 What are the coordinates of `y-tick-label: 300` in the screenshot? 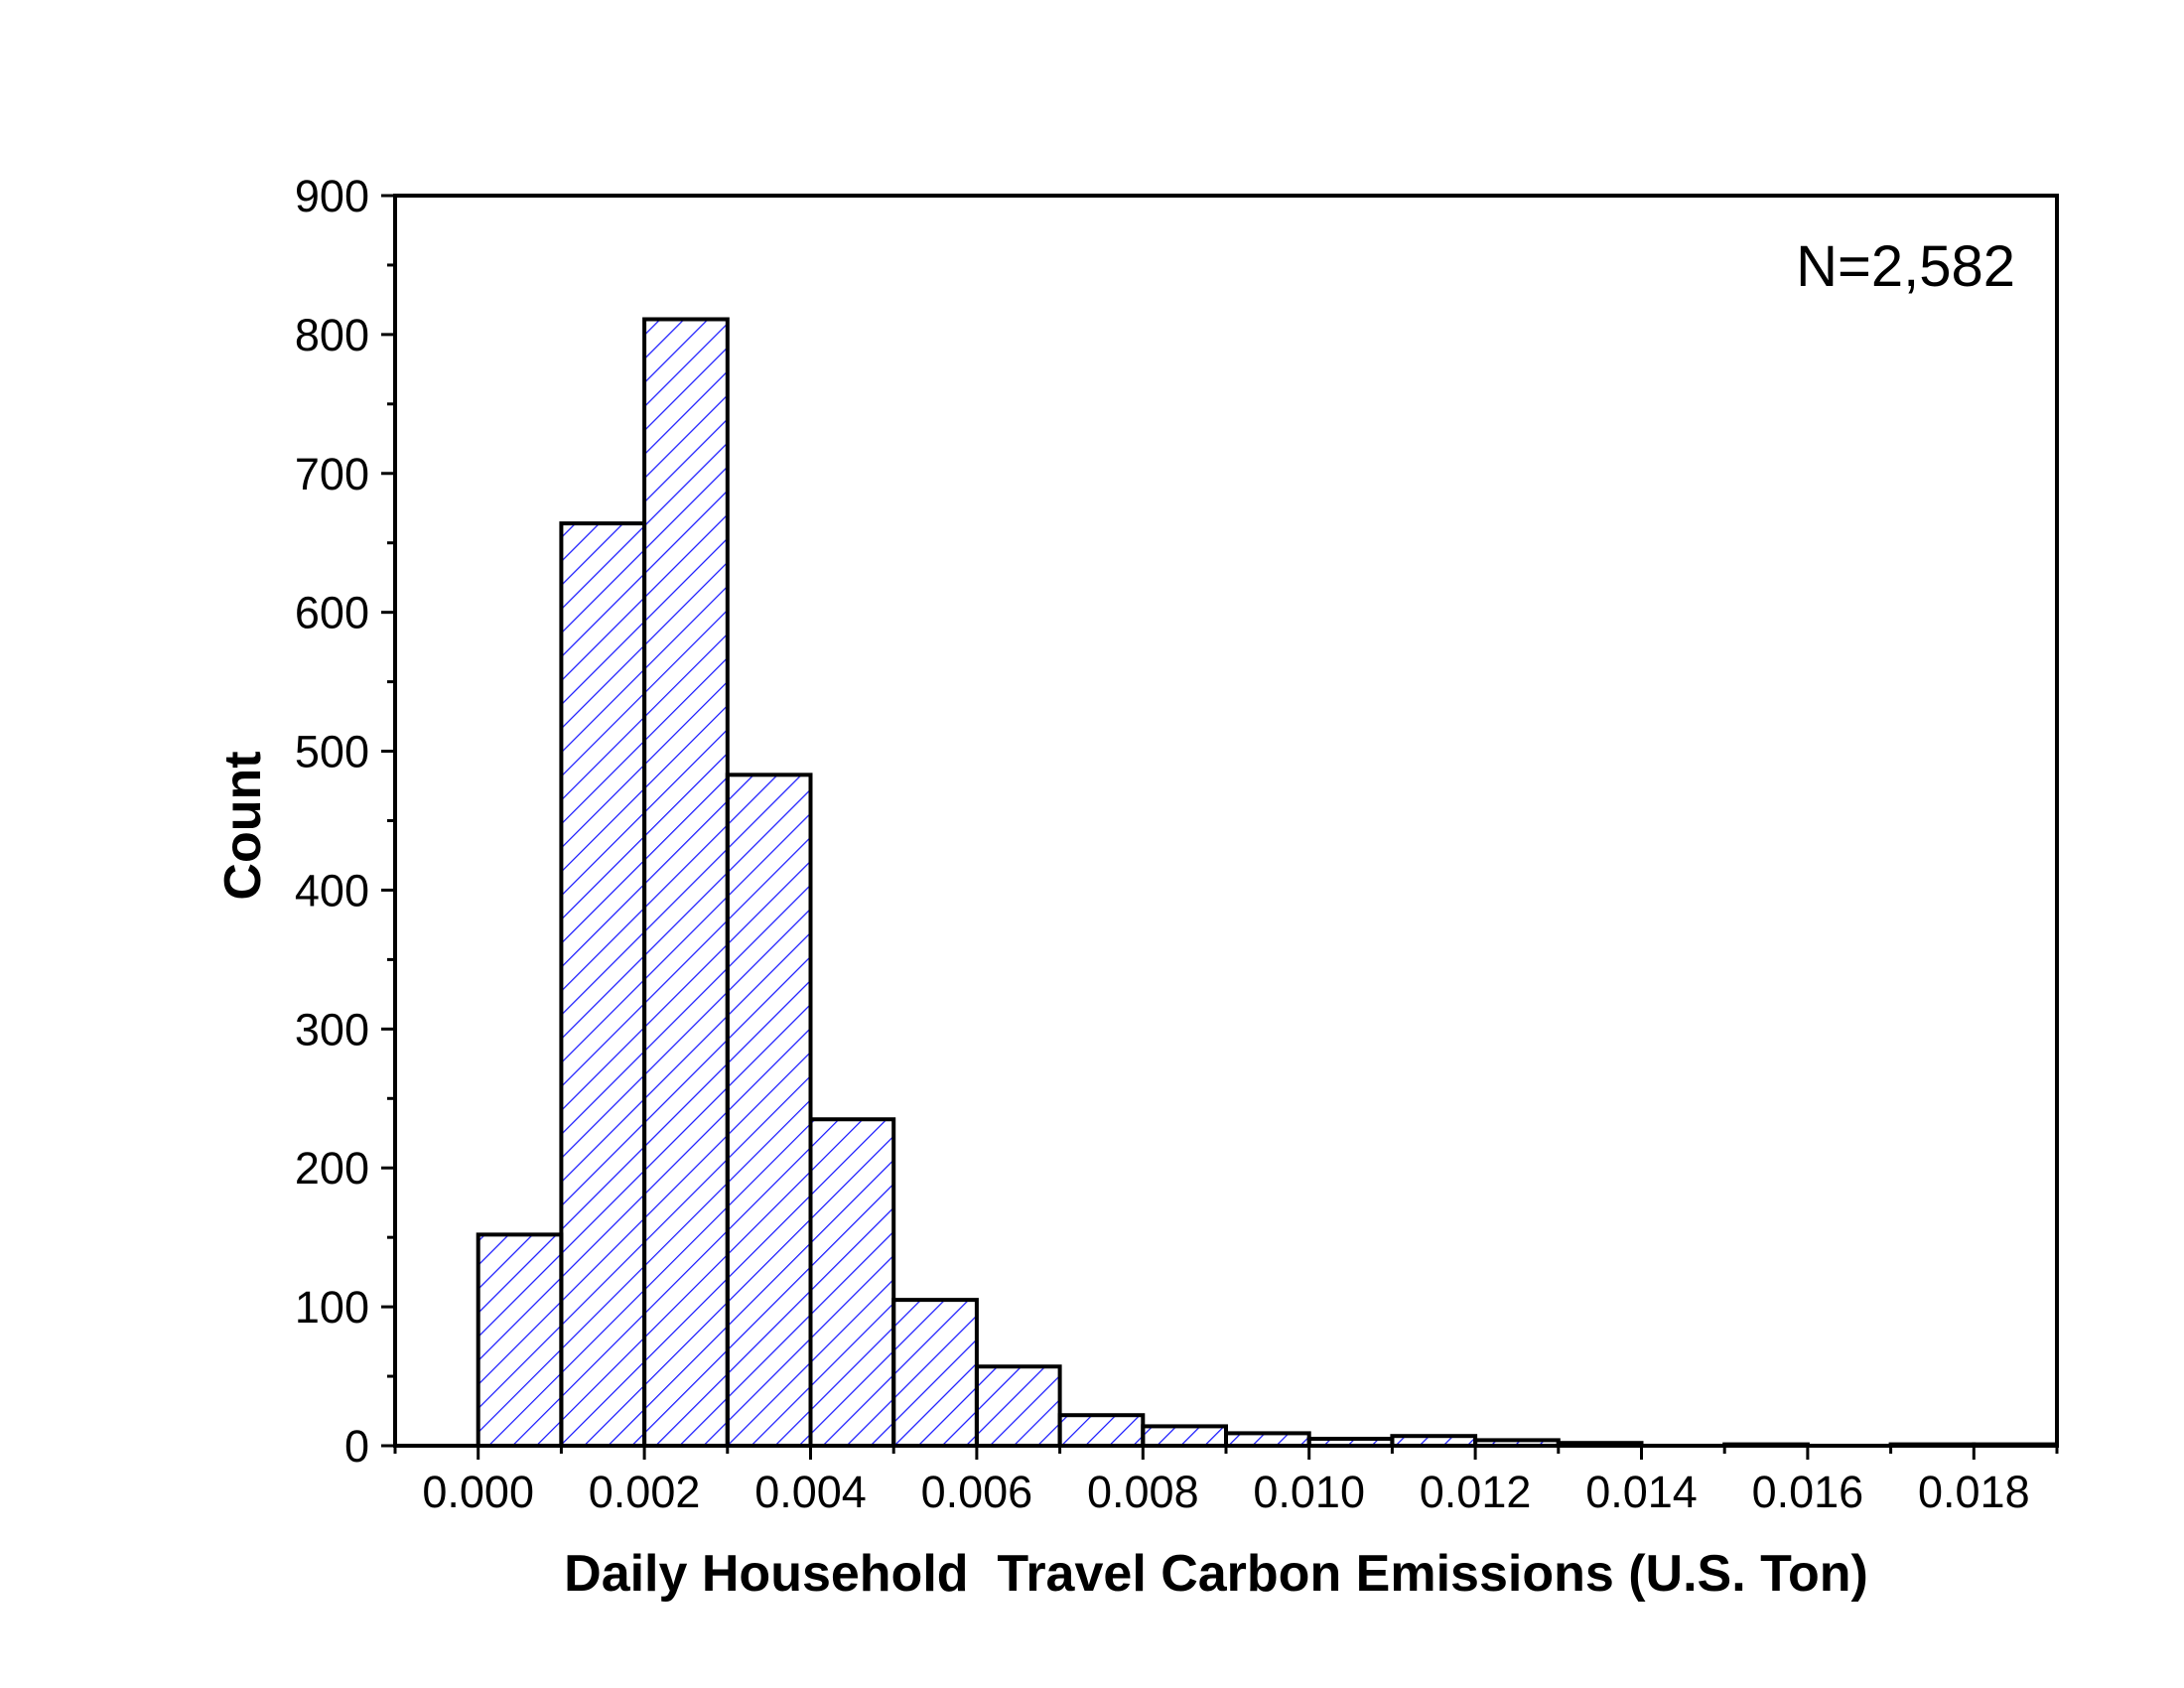 It's located at (332, 1029).